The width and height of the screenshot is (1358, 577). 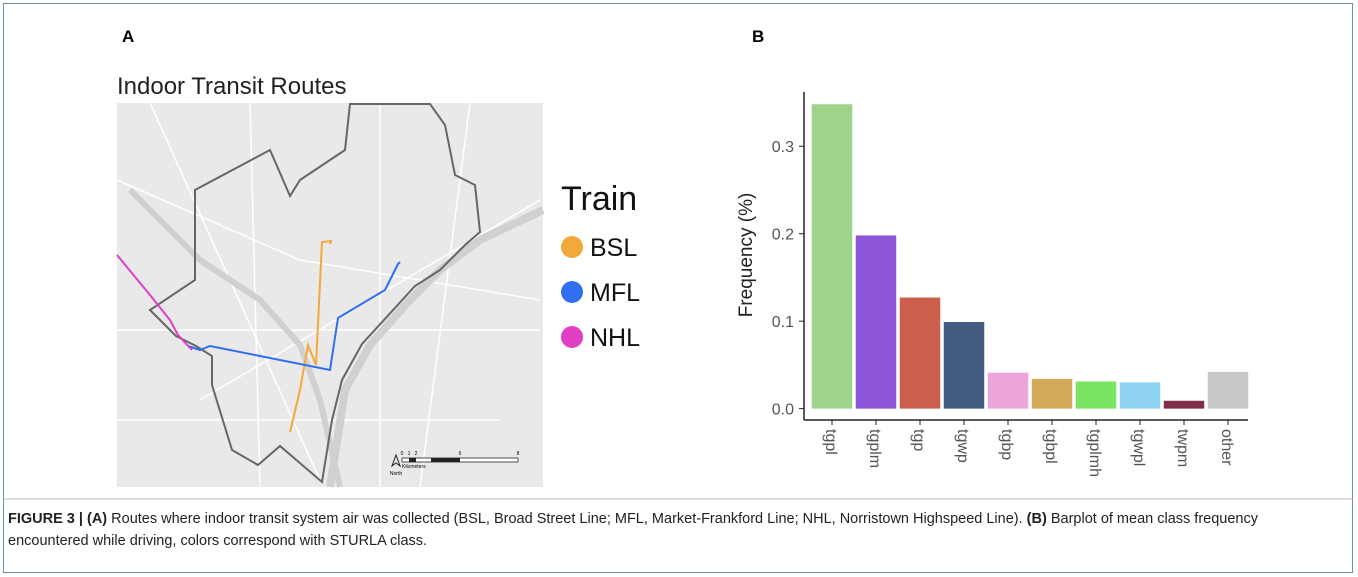 What do you see at coordinates (874, 448) in the screenshot?
I see `x-tick-label: tgplm` at bounding box center [874, 448].